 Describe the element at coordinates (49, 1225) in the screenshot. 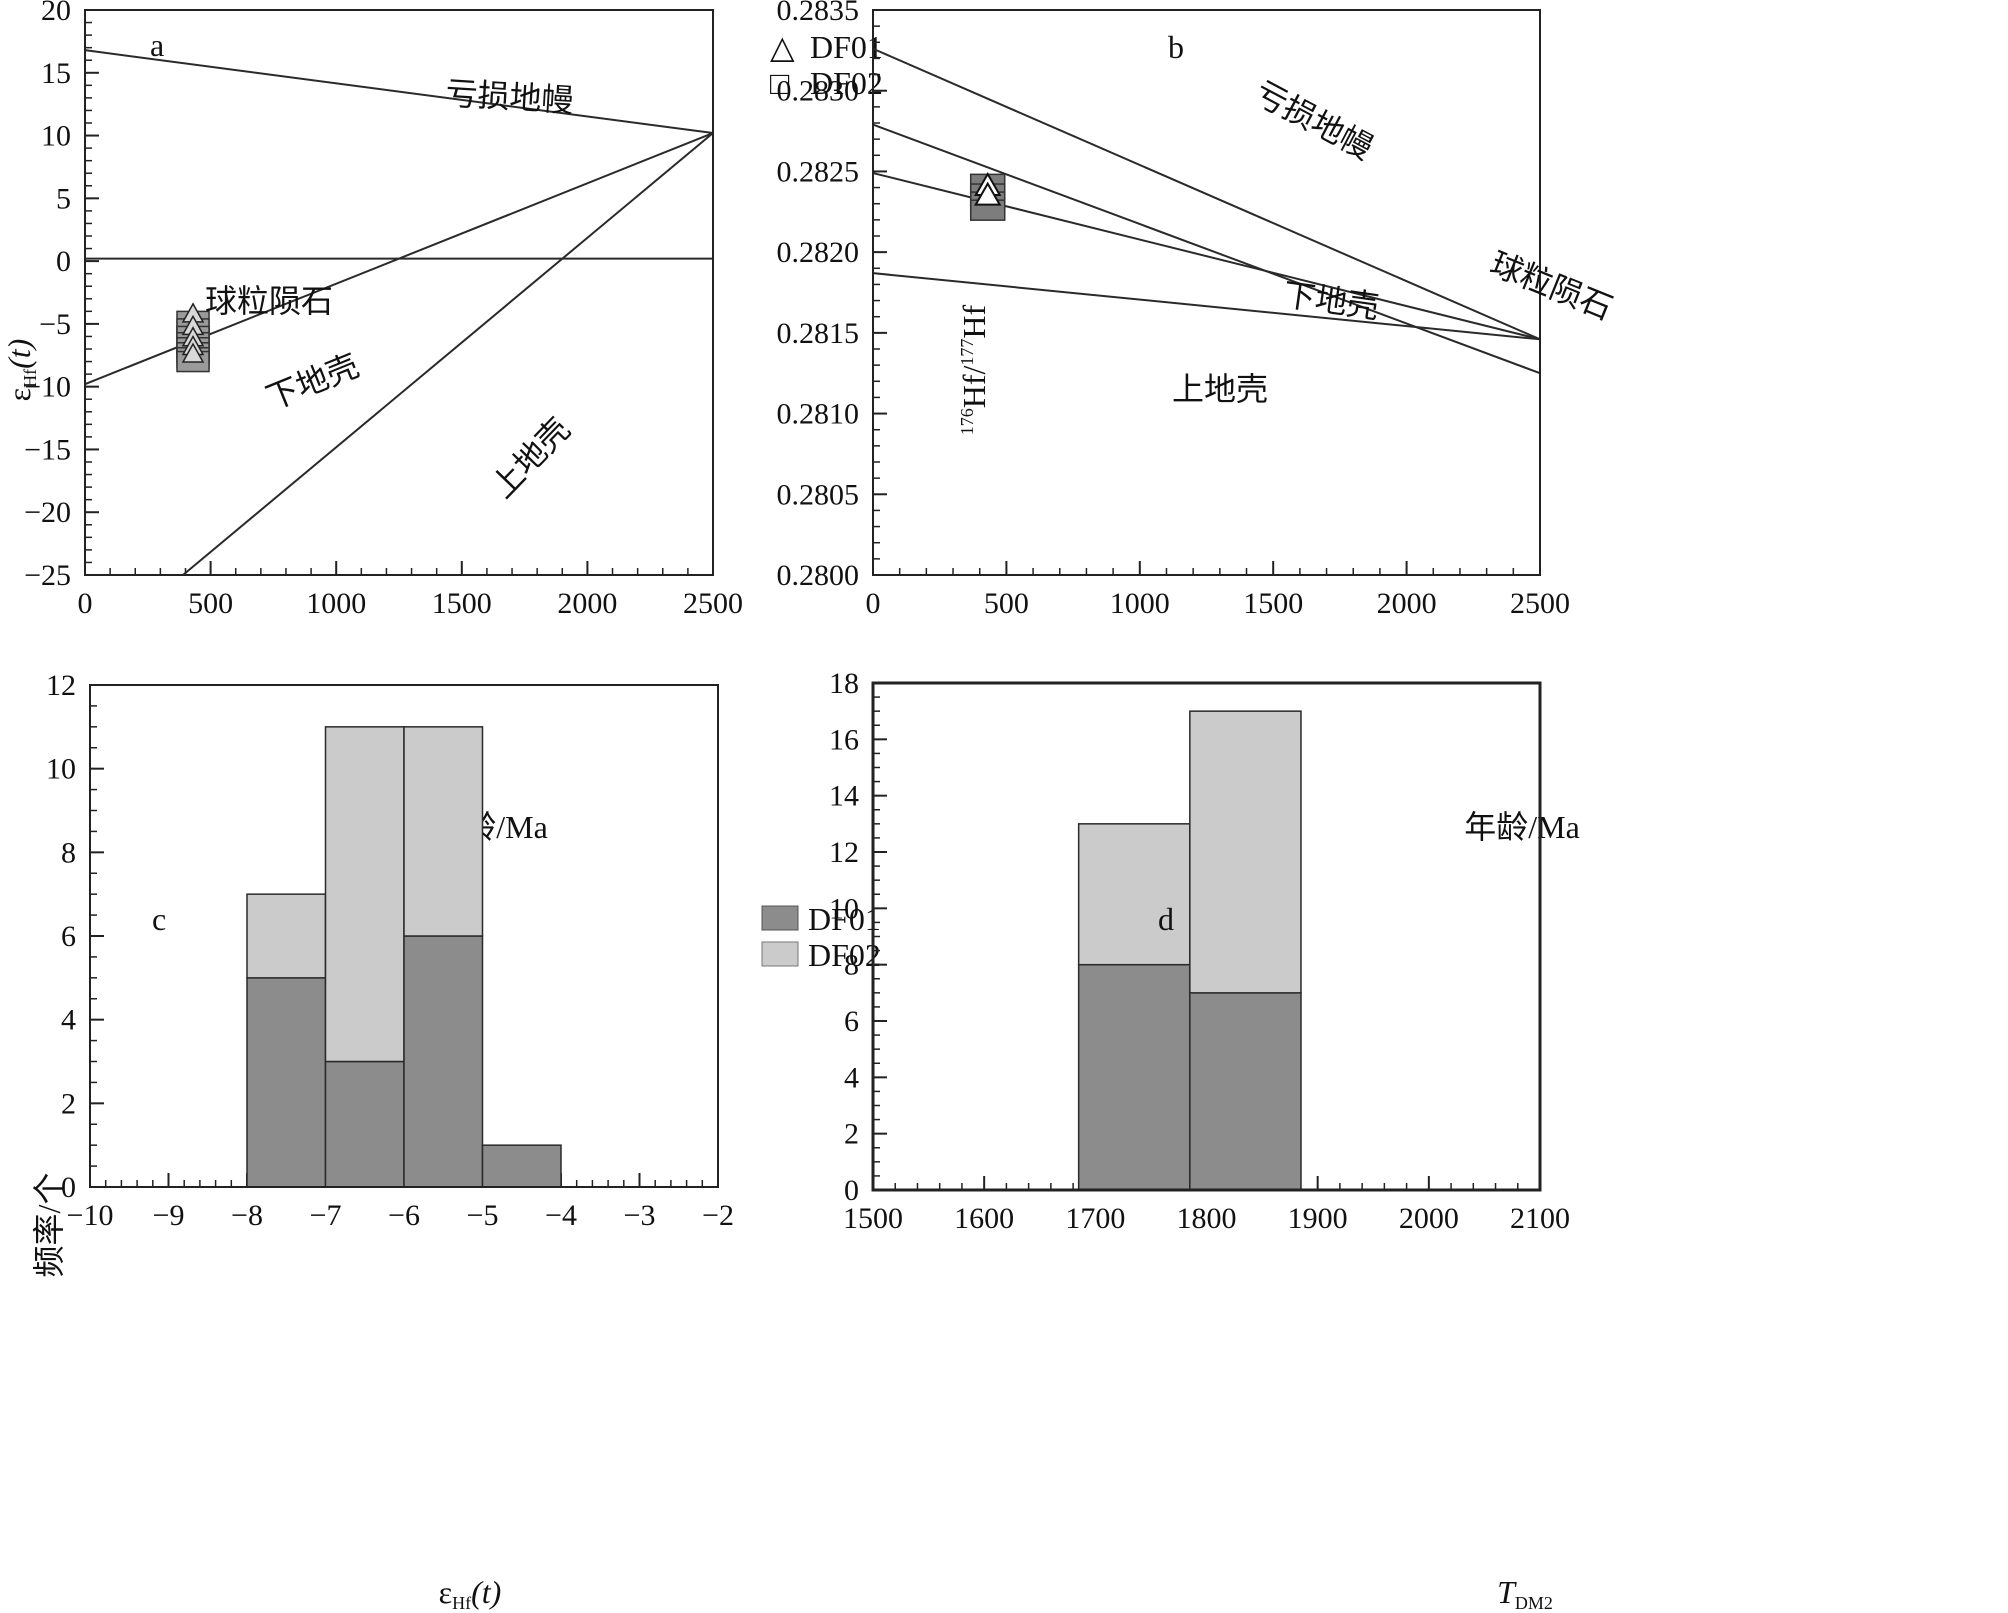

I see `panel-c-y-title: 频率/个` at that location.